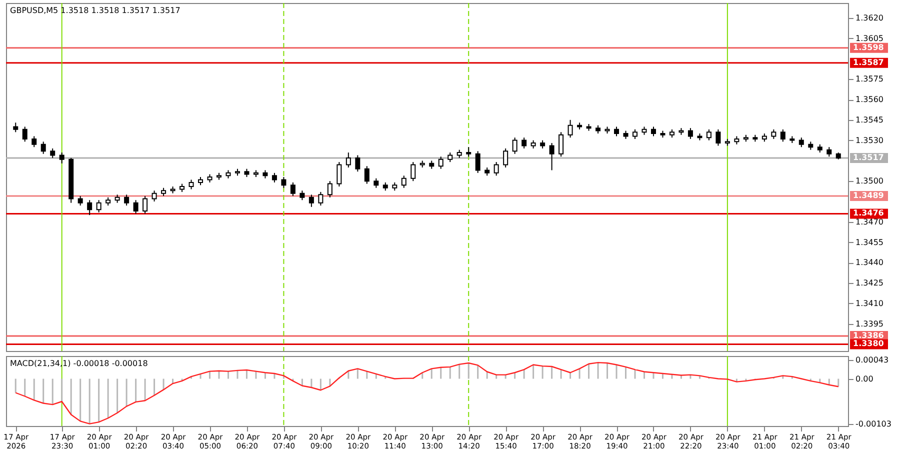 The width and height of the screenshot is (900, 460). Describe the element at coordinates (870, 181) in the screenshot. I see `y-tick-label: 1.3500` at that location.